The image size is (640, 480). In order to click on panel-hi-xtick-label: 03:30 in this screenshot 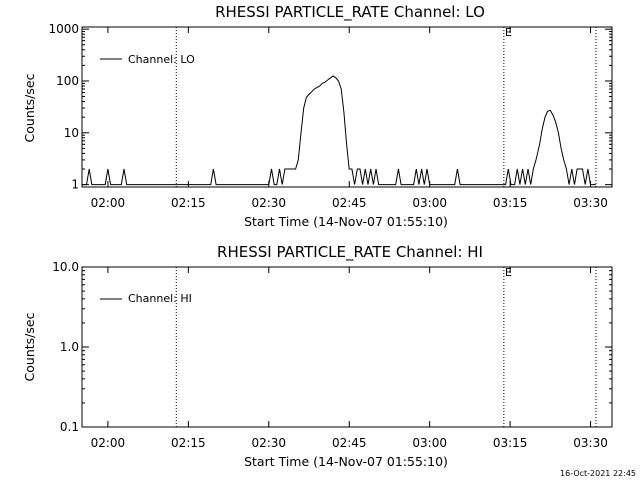, I will do `click(590, 443)`.